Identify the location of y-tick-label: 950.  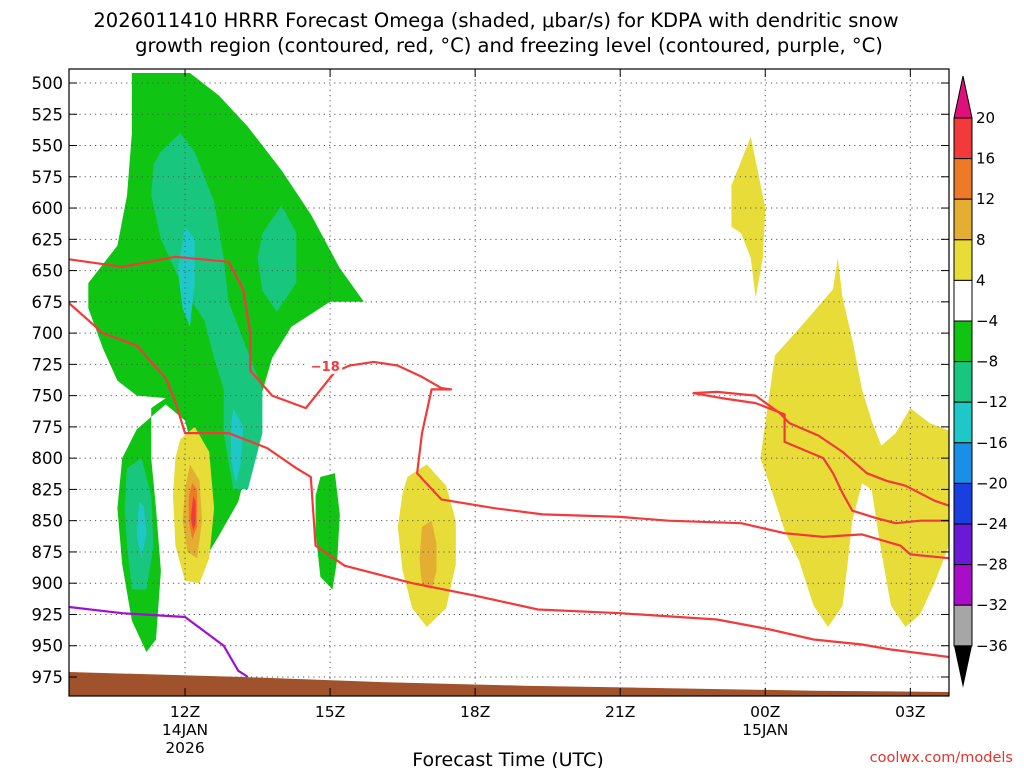
(48, 646).